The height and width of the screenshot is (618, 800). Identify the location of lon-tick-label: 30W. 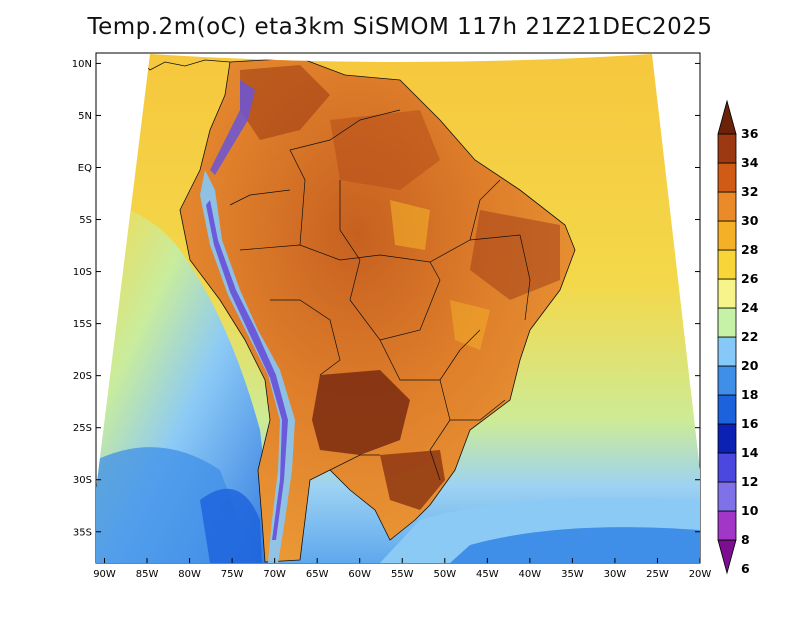
(615, 574).